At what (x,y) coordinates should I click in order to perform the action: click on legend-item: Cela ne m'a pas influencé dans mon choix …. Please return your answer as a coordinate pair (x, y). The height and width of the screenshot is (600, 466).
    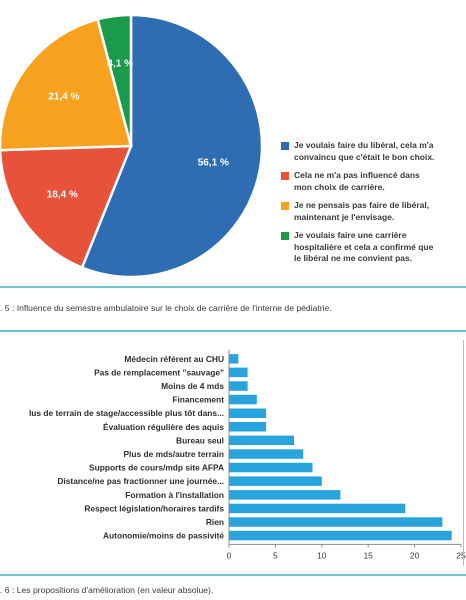
    Looking at the image, I should click on (372, 181).